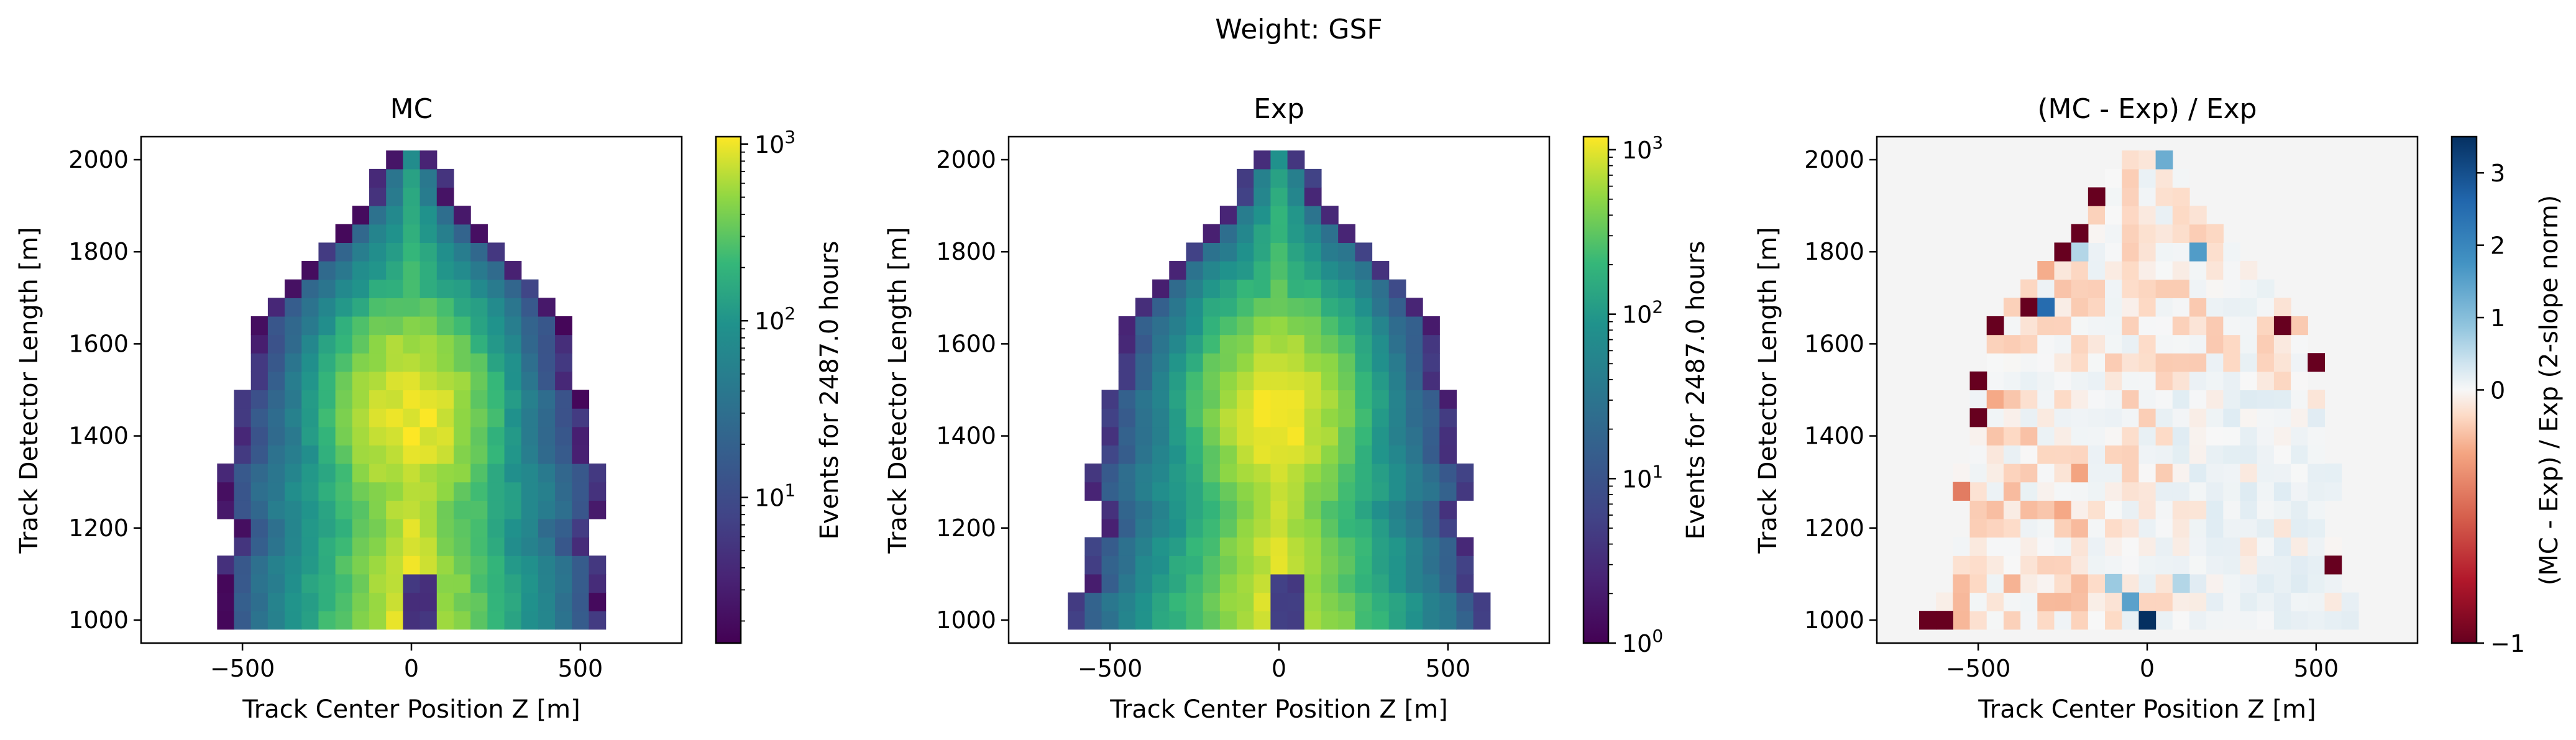 The width and height of the screenshot is (2576, 740). Describe the element at coordinates (1834, 528) in the screenshot. I see `ytick-label: 1200` at that location.